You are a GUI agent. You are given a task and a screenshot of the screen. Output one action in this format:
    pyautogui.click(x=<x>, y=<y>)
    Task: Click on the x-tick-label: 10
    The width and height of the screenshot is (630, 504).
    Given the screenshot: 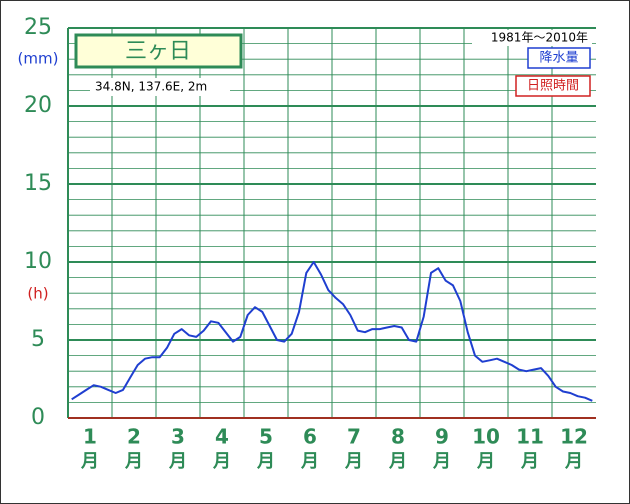 What is the action you would take?
    pyautogui.click(x=486, y=437)
    